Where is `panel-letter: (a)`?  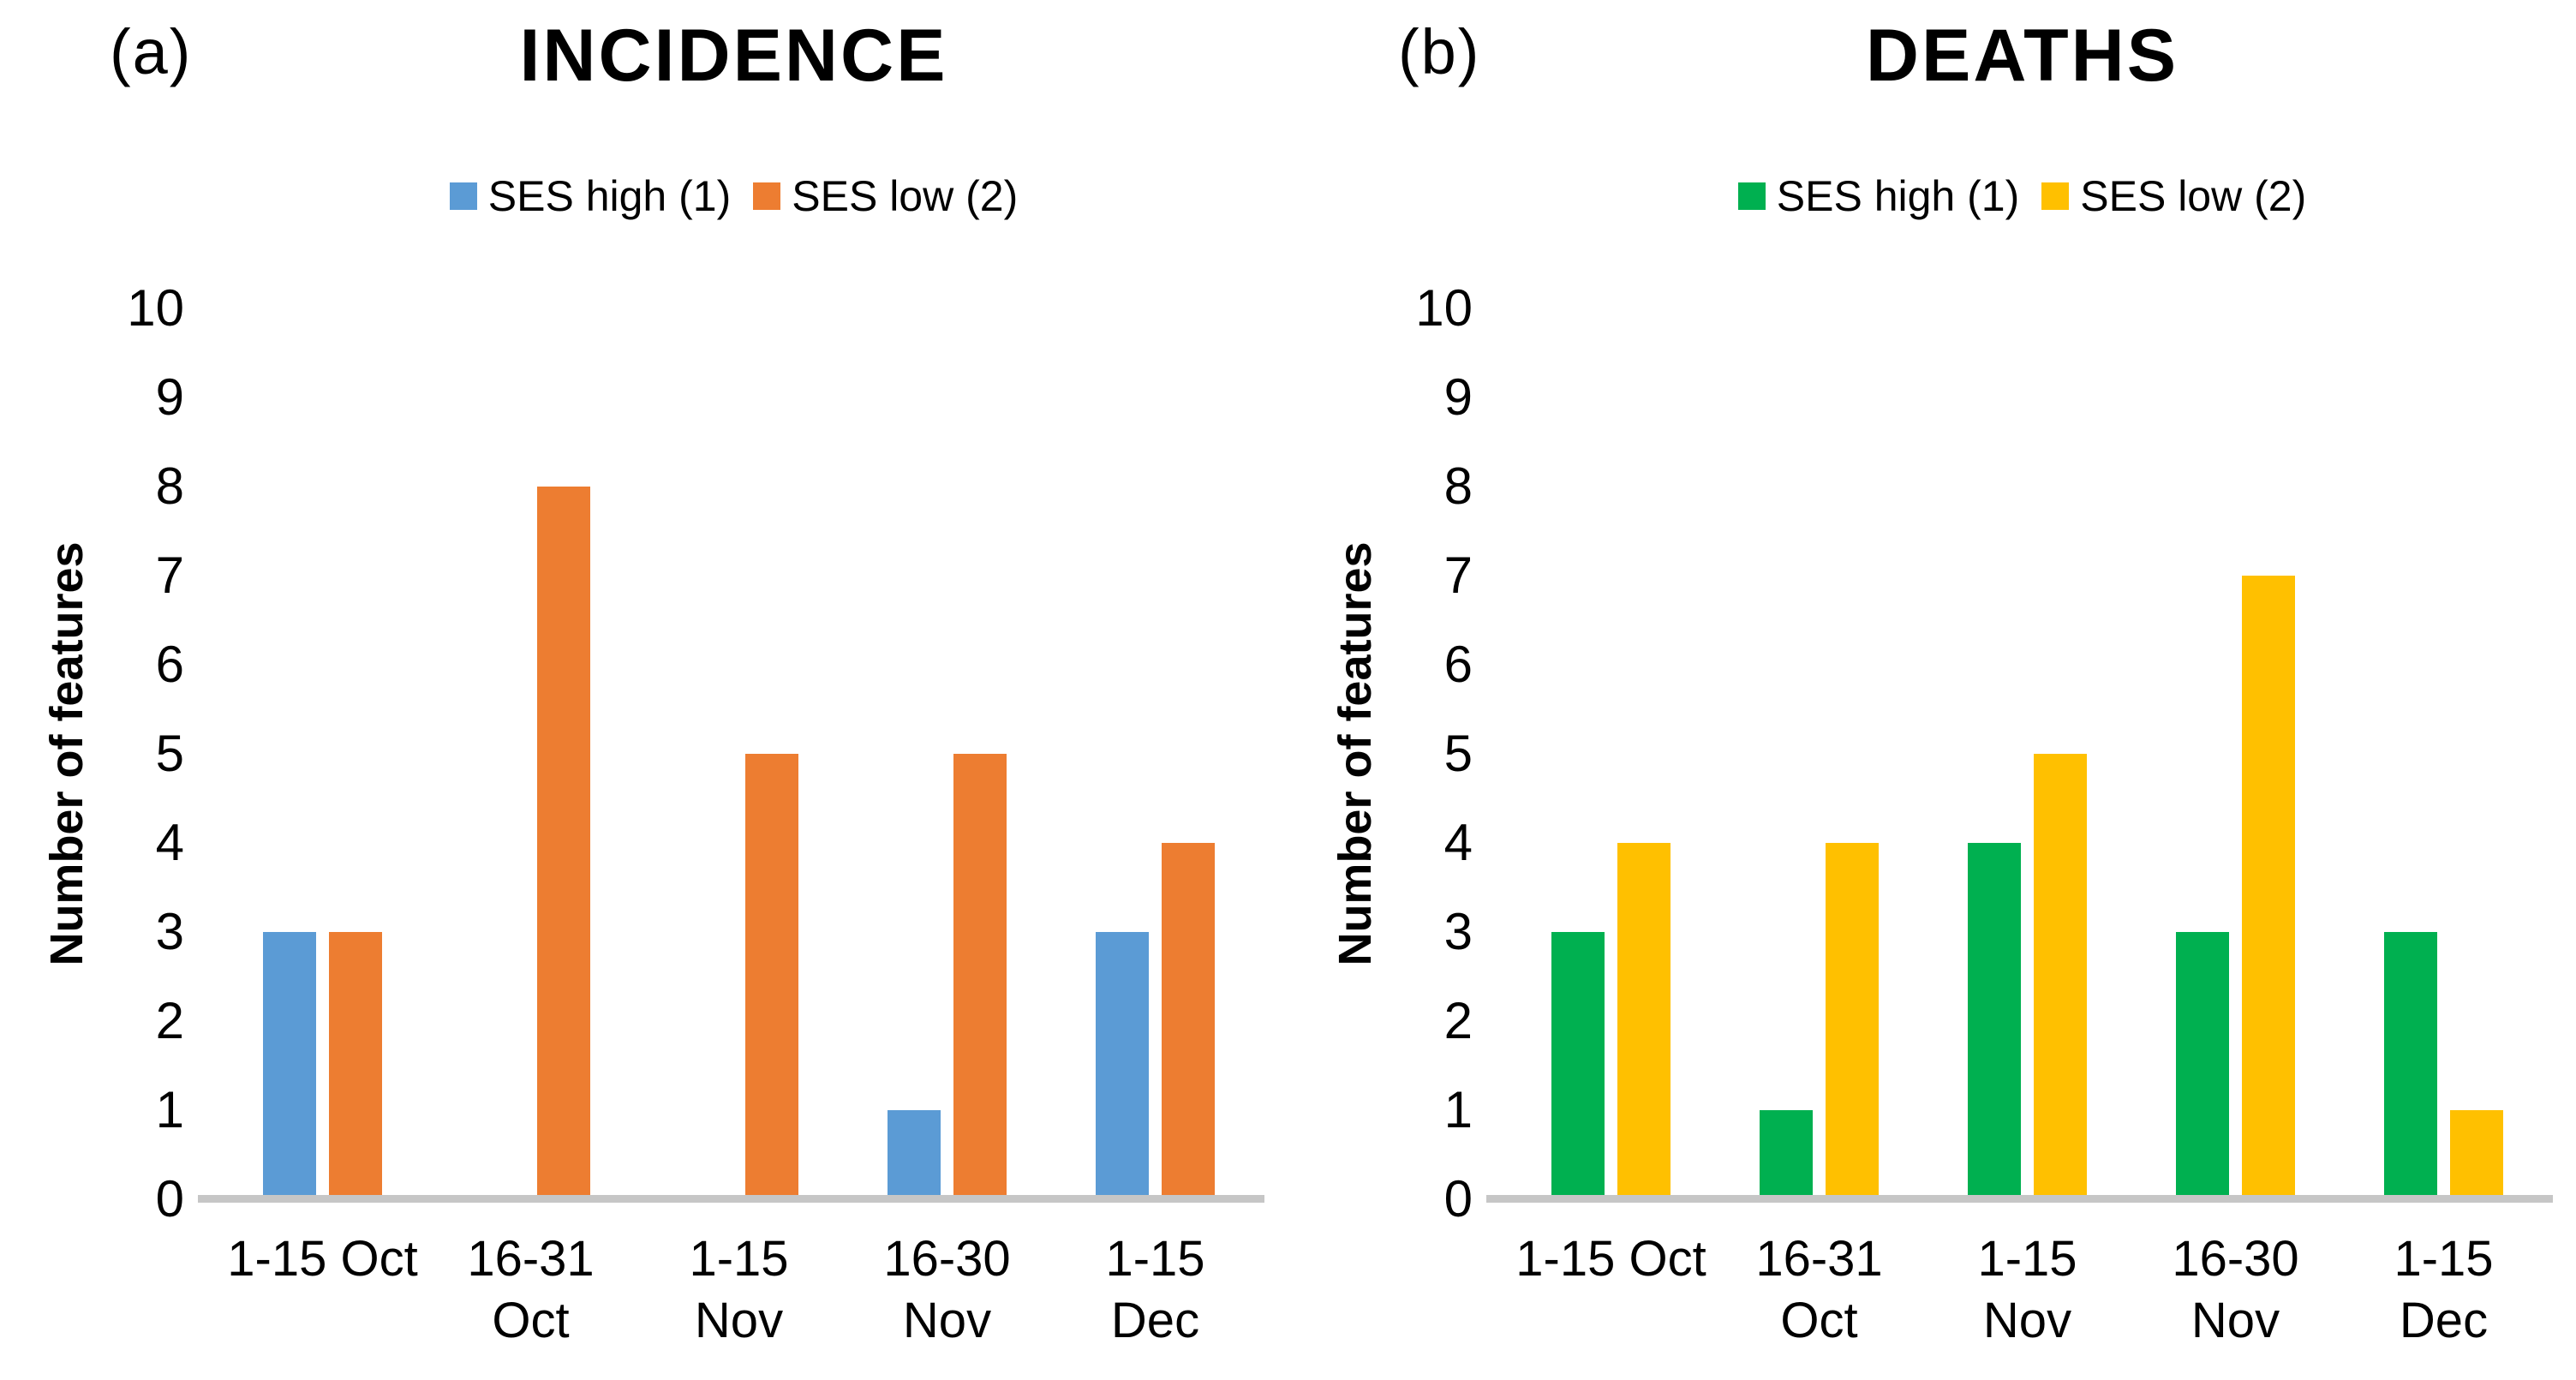
panel-letter: (a) is located at coordinates (152, 51).